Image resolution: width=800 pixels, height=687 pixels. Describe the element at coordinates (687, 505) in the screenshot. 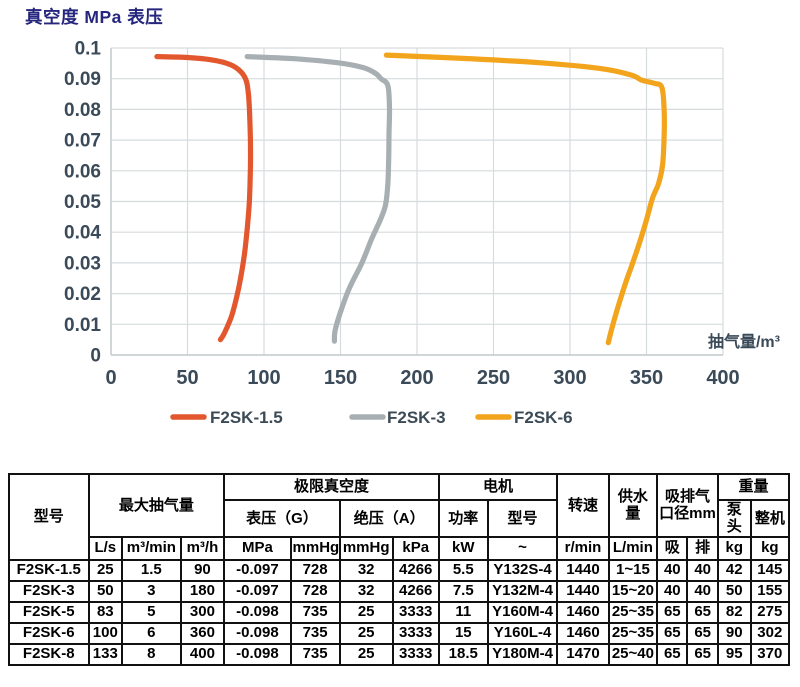

I see `header-port-diameter: 吸排气口径mm` at that location.